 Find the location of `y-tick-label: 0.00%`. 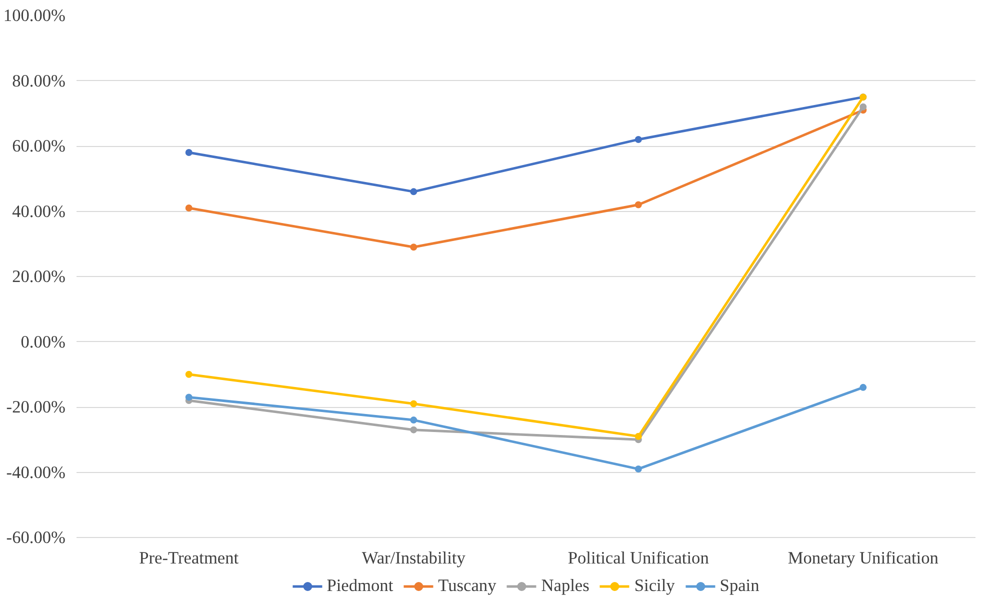

y-tick-label: 0.00% is located at coordinates (43, 342).